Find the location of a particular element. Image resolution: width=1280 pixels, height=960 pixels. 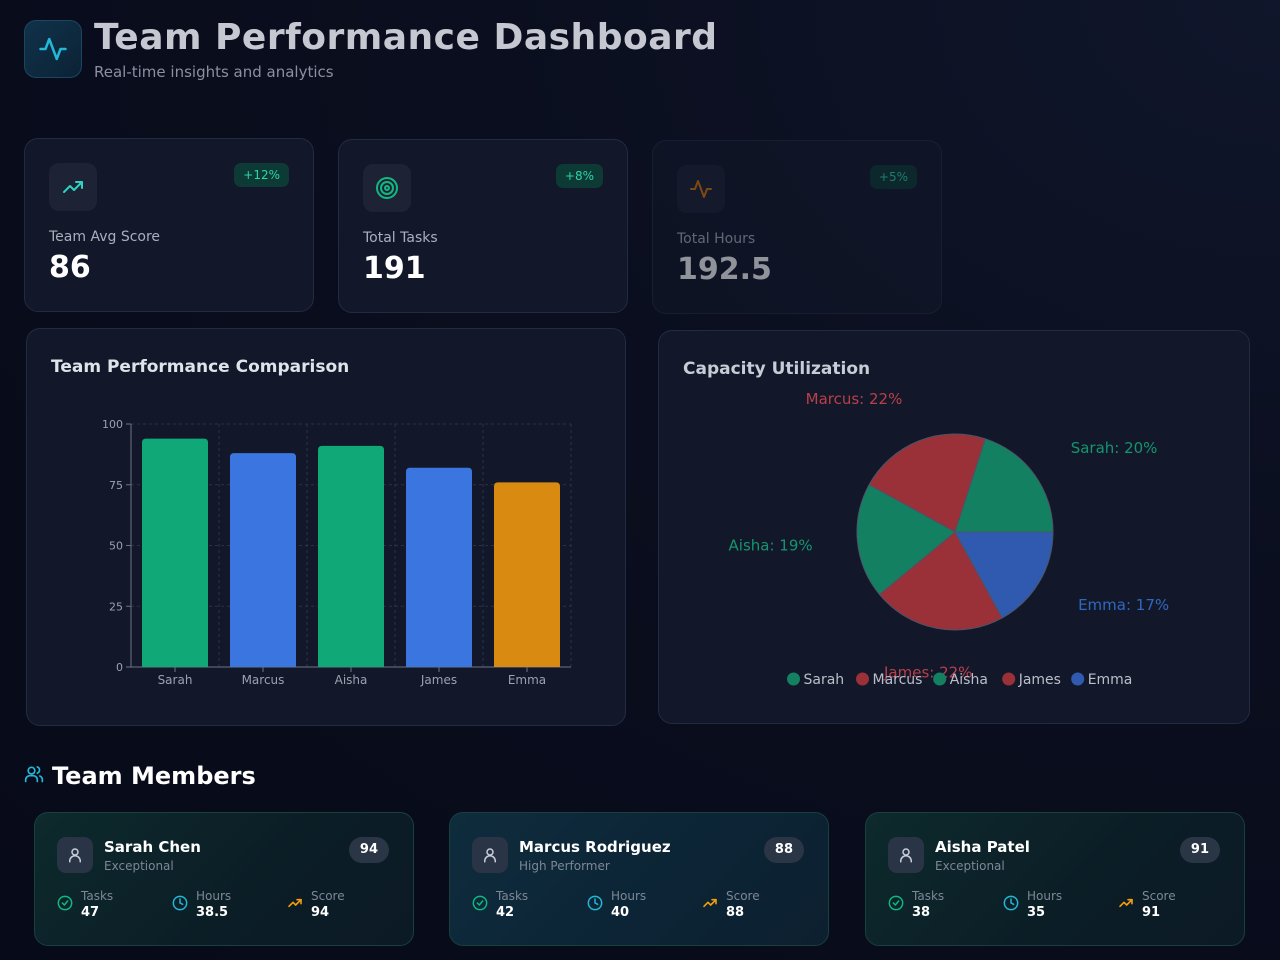

slice-label: James: 22% is located at coordinates (927, 672).